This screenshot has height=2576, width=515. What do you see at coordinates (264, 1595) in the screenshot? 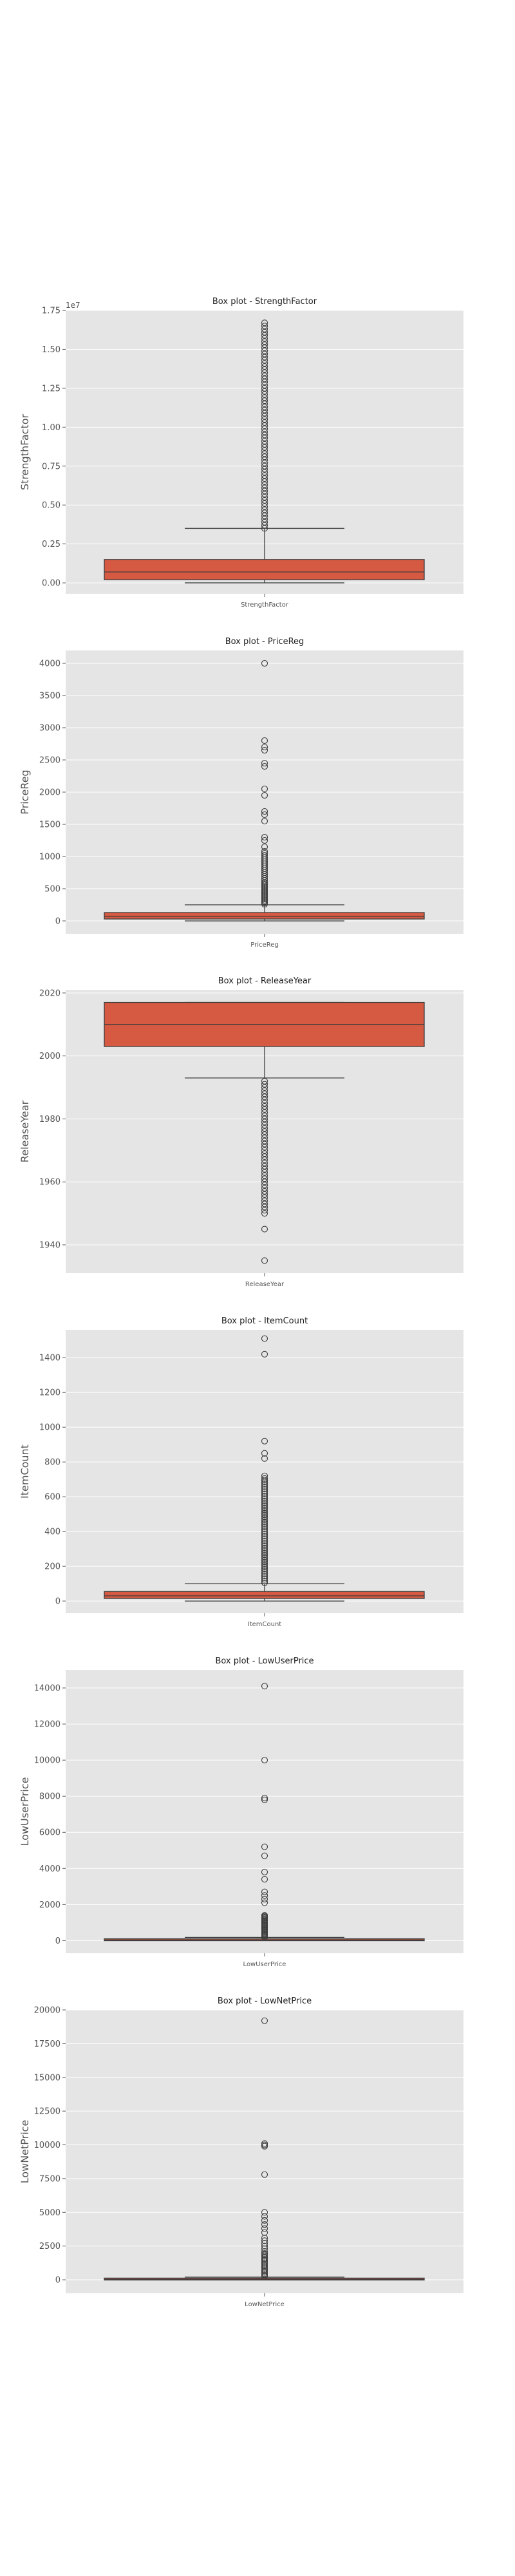
I see `iqr-box` at bounding box center [264, 1595].